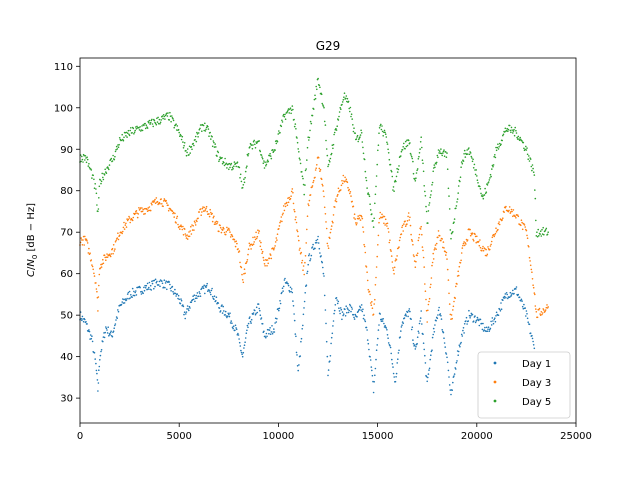  Describe the element at coordinates (63, 108) in the screenshot. I see `y-tick-label: 100` at that location.